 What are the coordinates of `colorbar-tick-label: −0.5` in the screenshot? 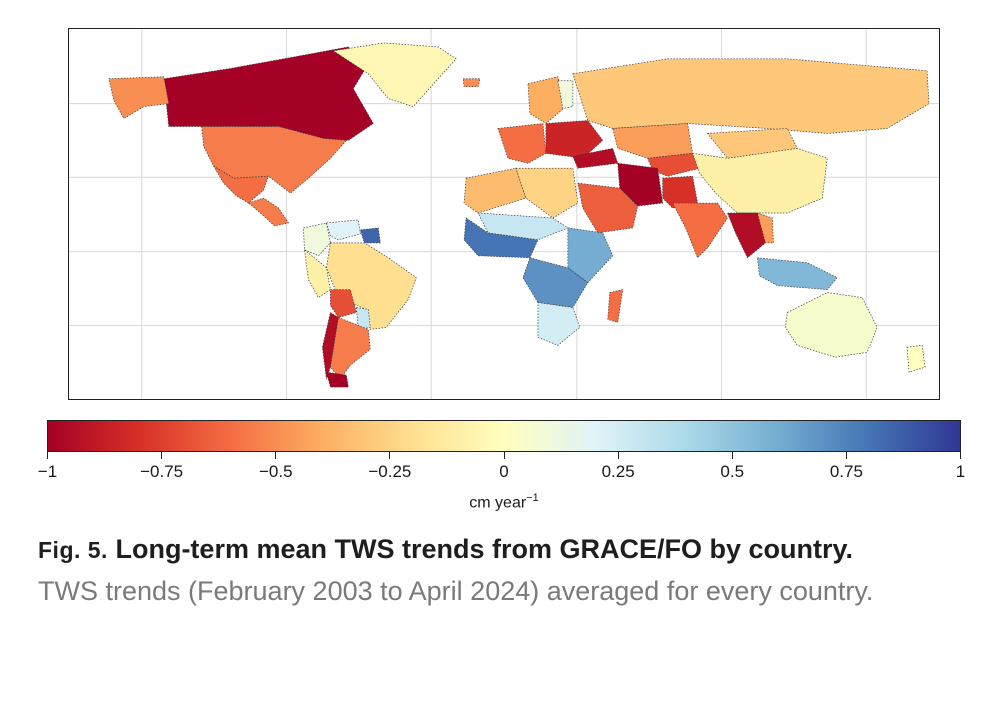 It's located at (275, 471).